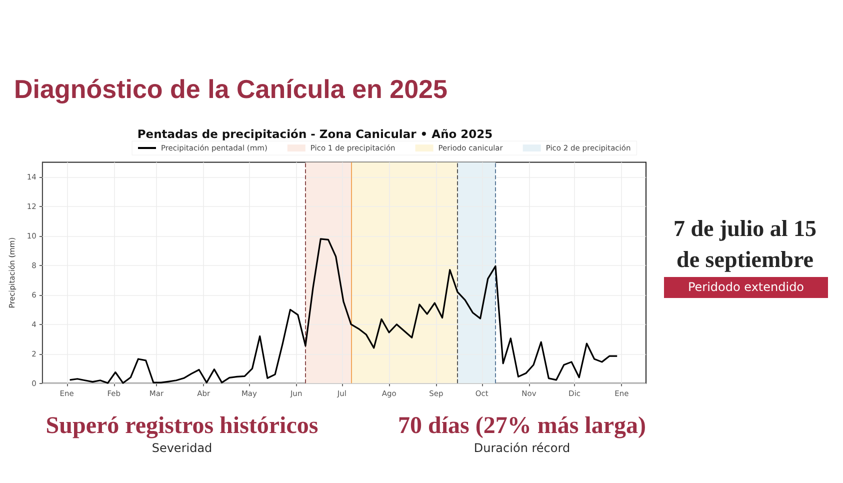 The image size is (843, 483). I want to click on text: 70 días (27% más larga), so click(522, 426).